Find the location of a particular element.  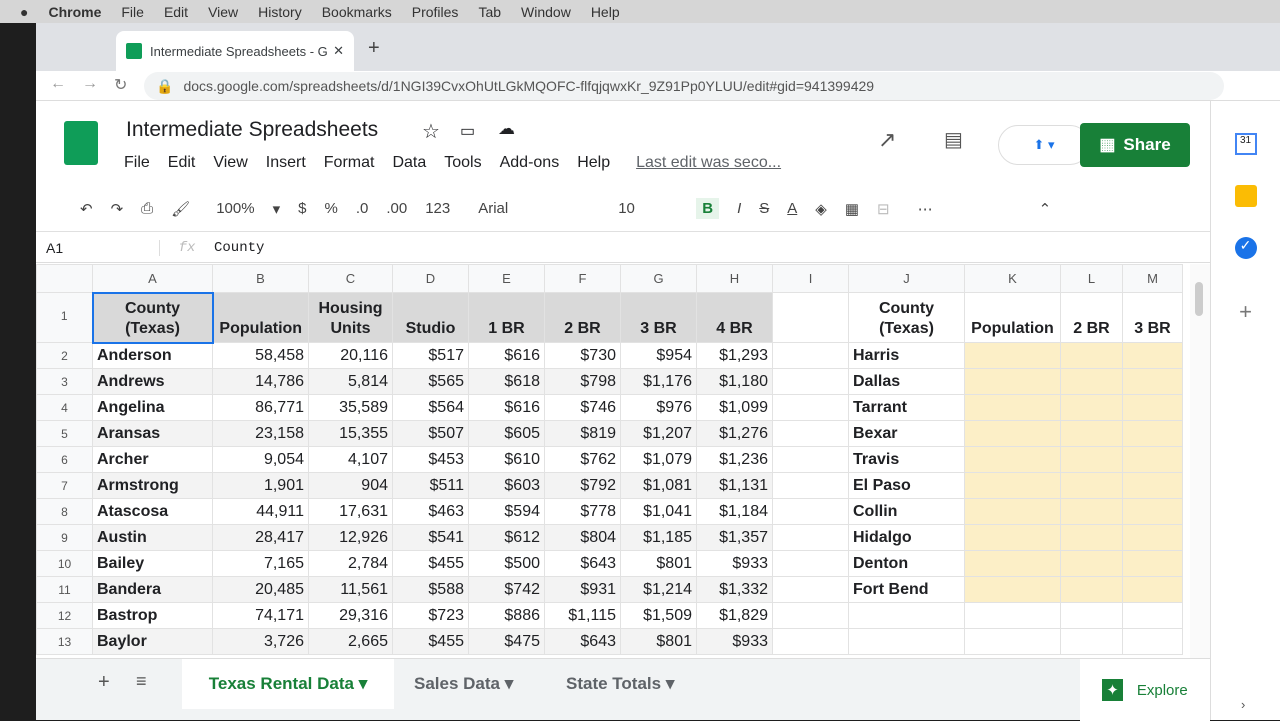

name-box: A1 is located at coordinates (98, 247).